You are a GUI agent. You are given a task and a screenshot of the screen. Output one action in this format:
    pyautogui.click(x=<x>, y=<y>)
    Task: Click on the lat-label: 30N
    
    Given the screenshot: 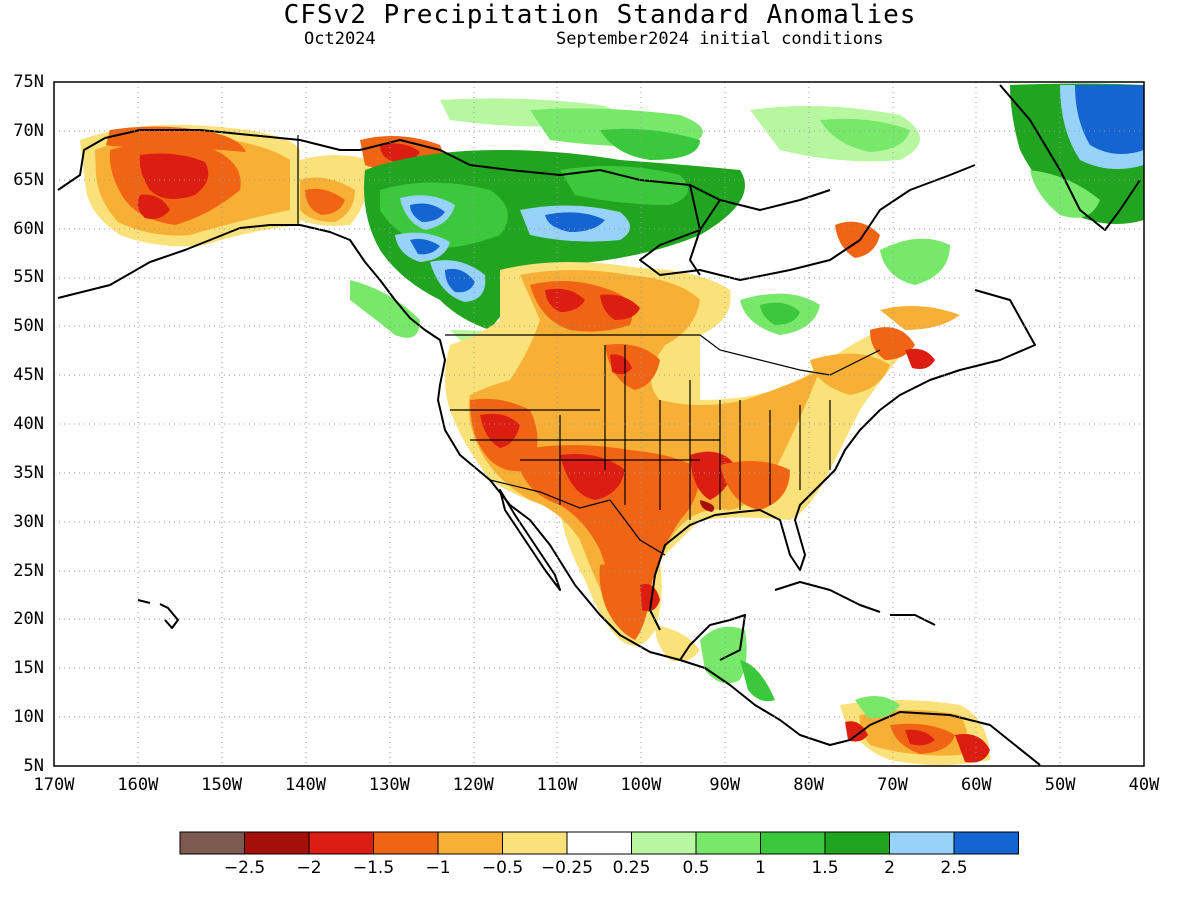 What is the action you would take?
    pyautogui.click(x=28, y=521)
    